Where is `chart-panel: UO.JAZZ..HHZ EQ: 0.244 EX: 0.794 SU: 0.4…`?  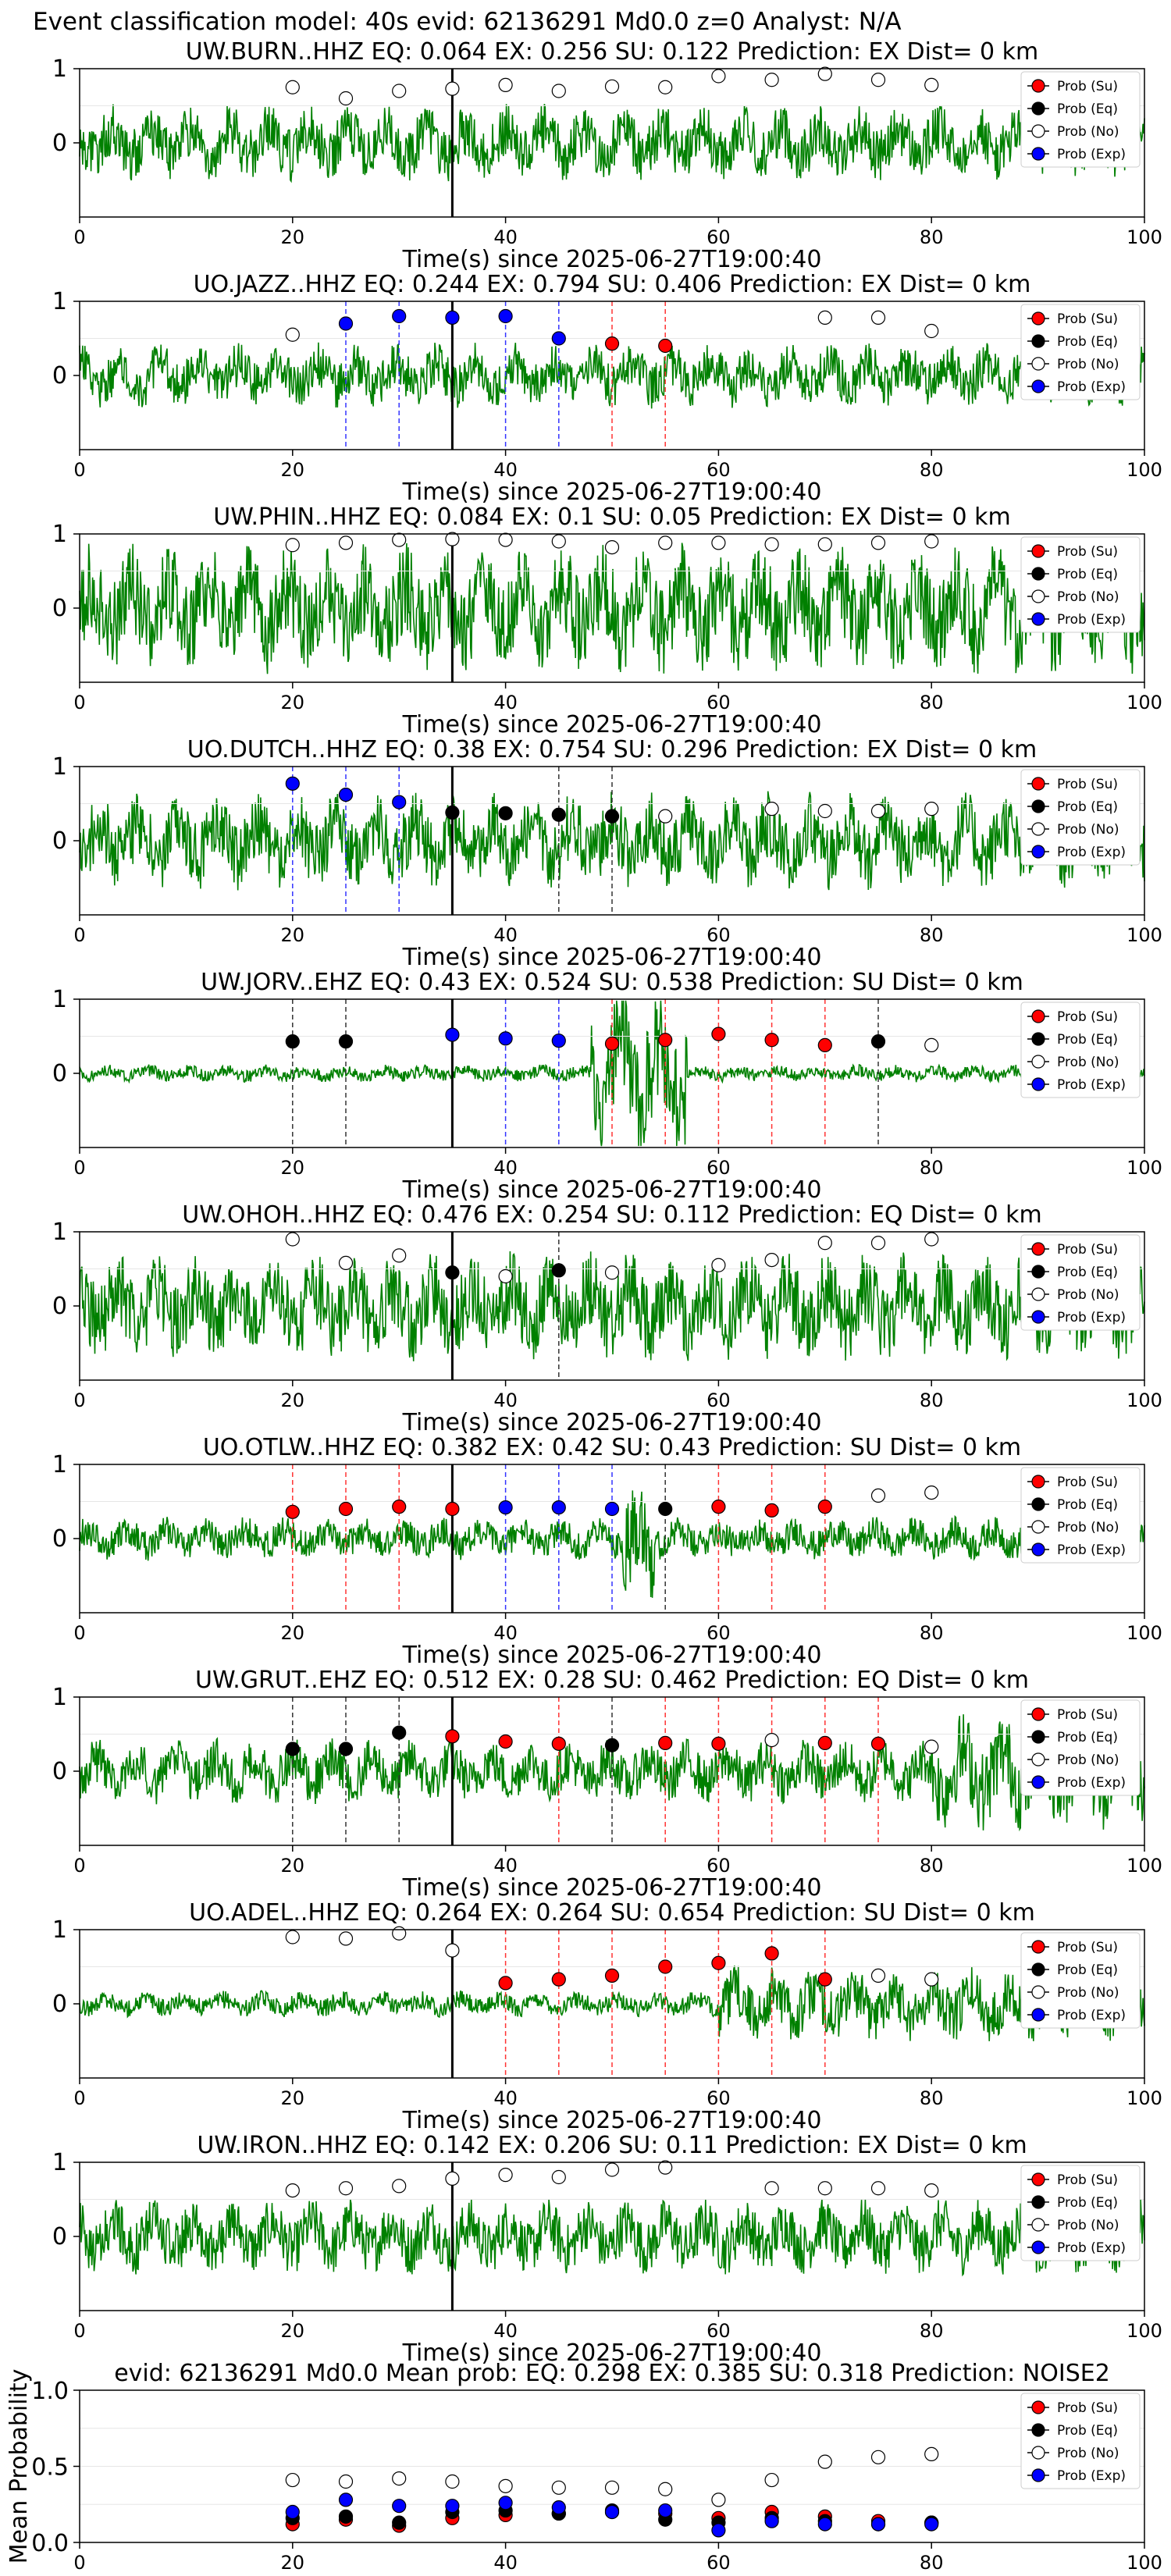
chart-panel: UO.JAZZ..HHZ EQ: 0.244 EX: 0.794 SU: 0.4… is located at coordinates (607, 388).